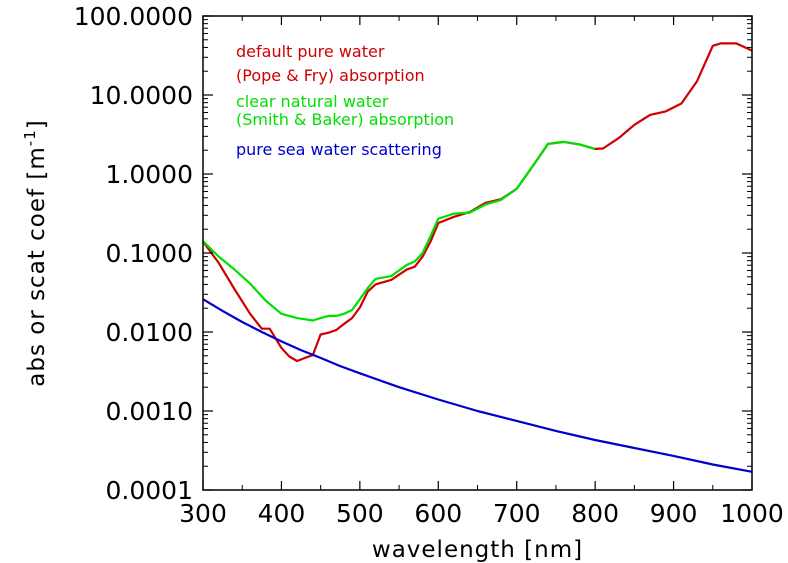 The image size is (788, 563). Describe the element at coordinates (360, 513) in the screenshot. I see `x-tick-label: 500` at that location.